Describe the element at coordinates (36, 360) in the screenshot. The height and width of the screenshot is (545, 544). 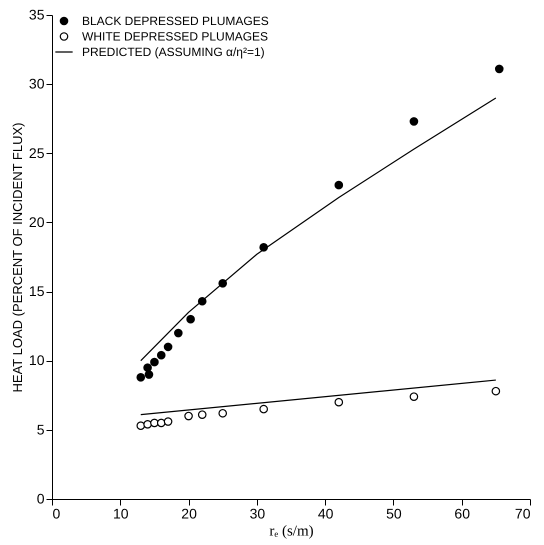
I see `y-tick-label: 10` at that location.